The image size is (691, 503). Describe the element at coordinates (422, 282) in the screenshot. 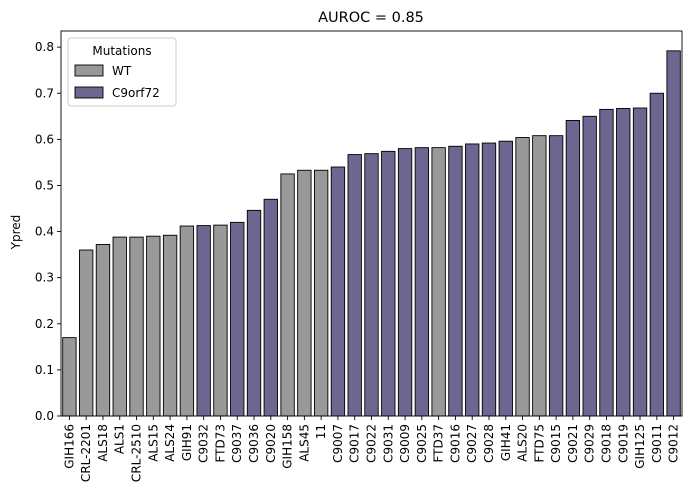

I see `bar-c9025` at that location.